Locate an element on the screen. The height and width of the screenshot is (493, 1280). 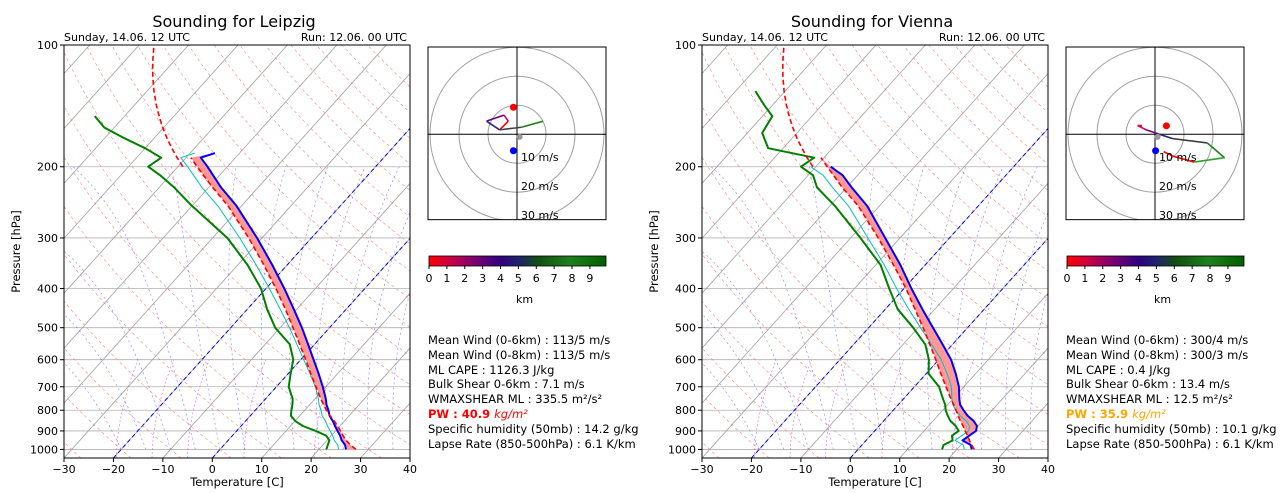
x-tick-label: 0 is located at coordinates (850, 469).